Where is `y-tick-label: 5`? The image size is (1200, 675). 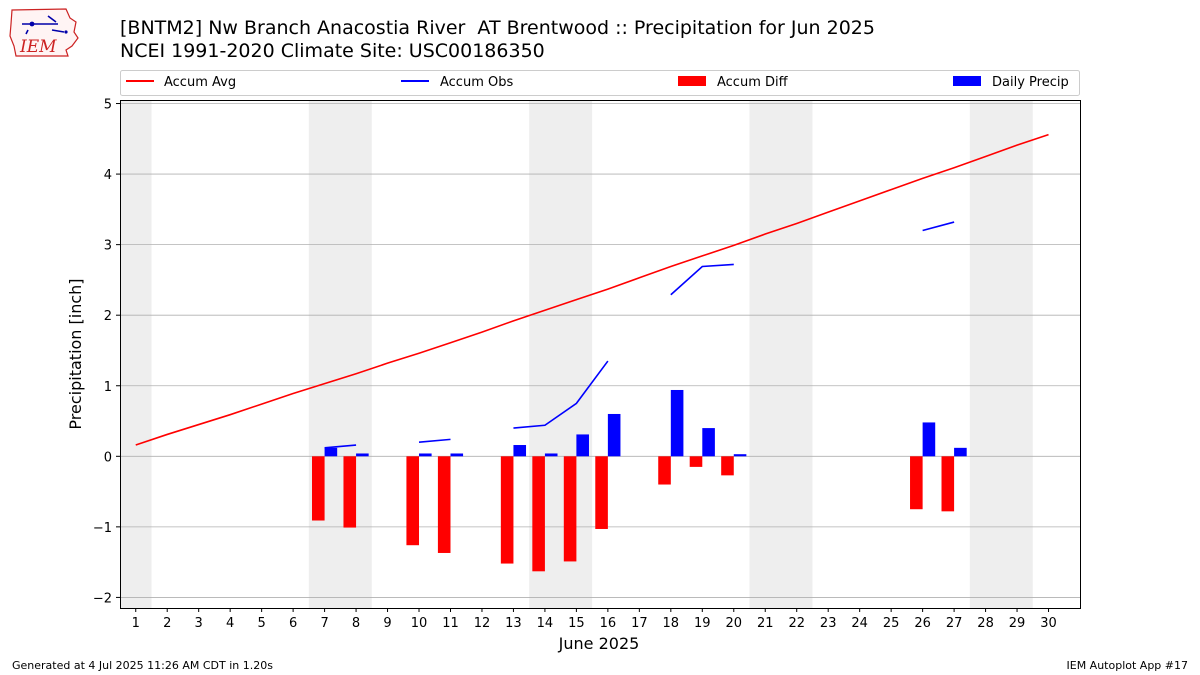
y-tick-label: 5 is located at coordinates (108, 105).